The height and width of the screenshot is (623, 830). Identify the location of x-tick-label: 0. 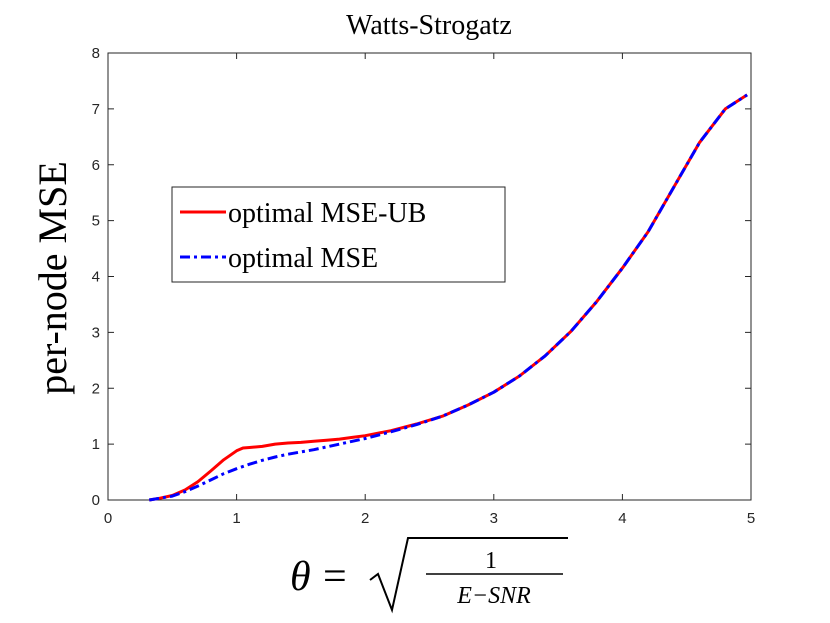
(108, 518).